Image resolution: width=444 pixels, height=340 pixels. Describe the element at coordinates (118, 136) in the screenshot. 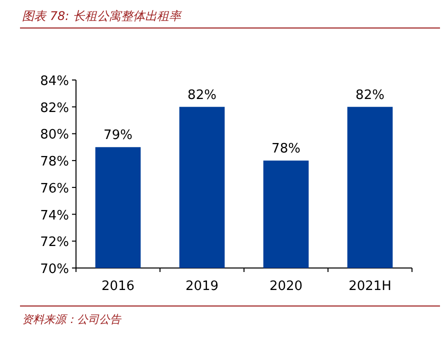

I see `data-label: 79%` at that location.